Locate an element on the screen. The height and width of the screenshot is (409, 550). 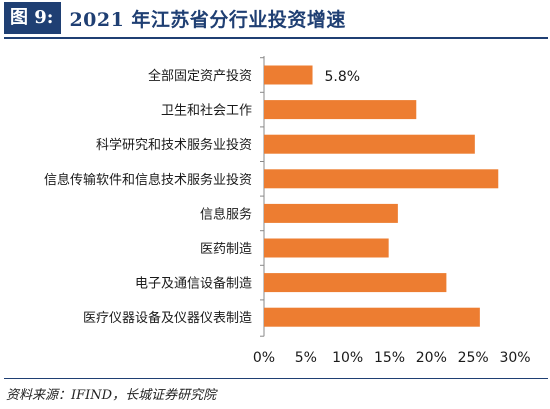
source-note: 资料来源：IFIND，长城证券研究院 is located at coordinates (111, 395).